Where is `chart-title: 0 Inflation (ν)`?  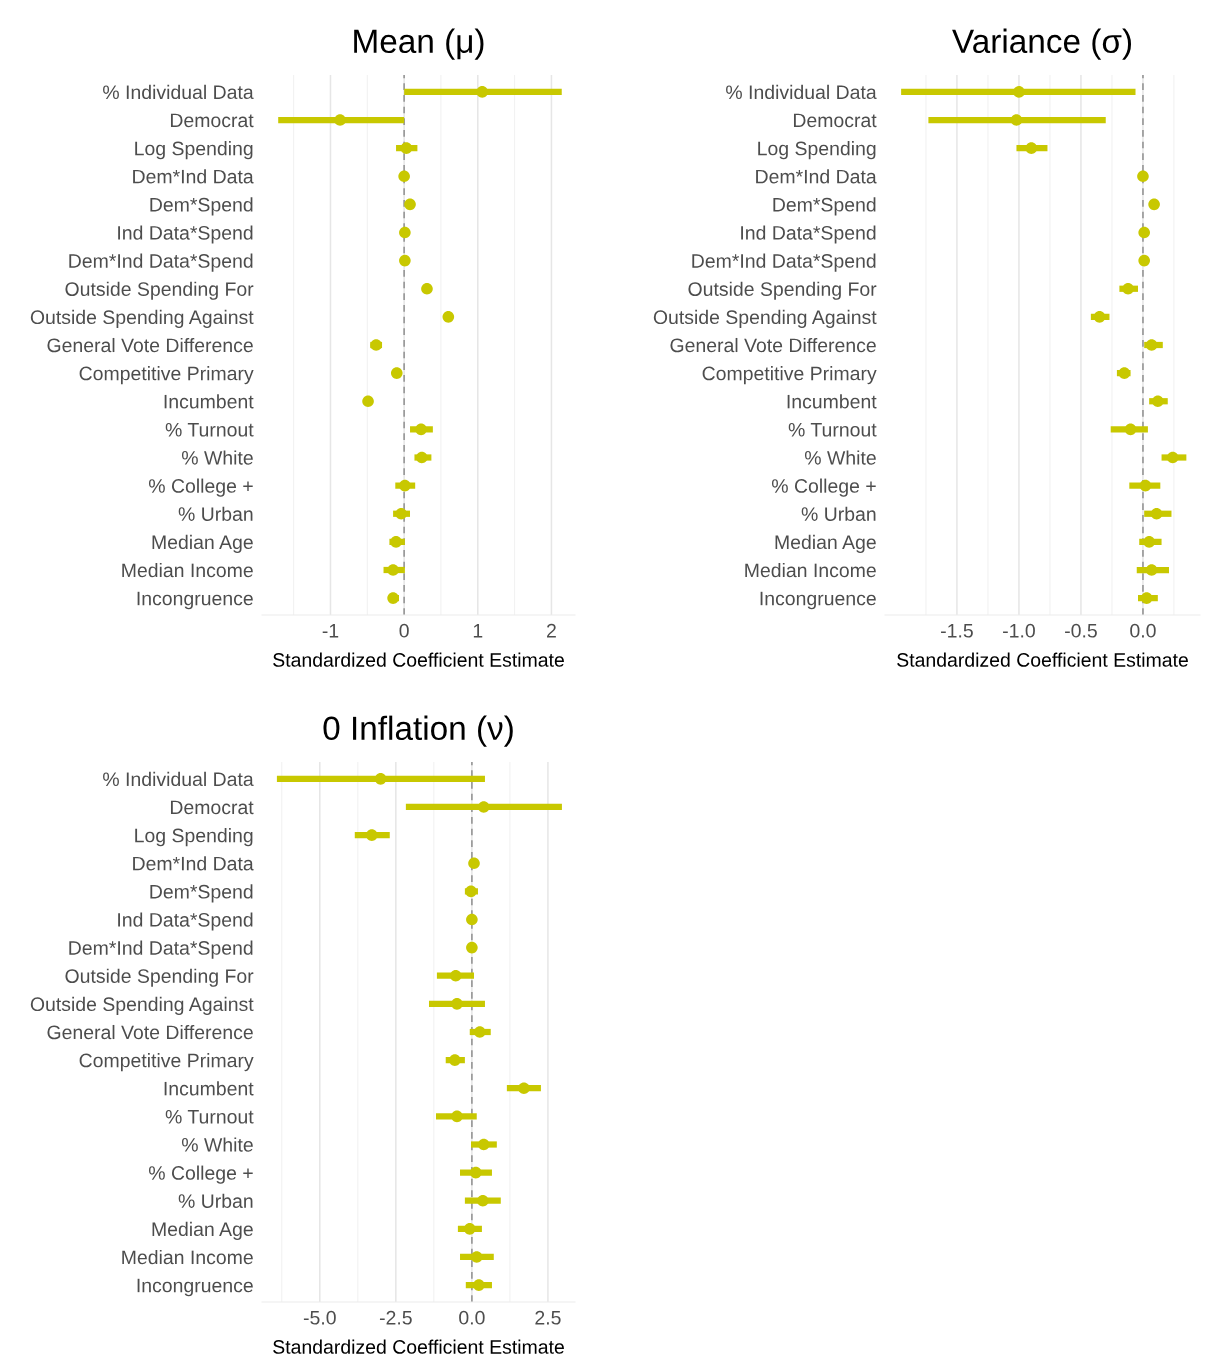
chart-title: 0 Inflation (ν) is located at coordinates (418, 731).